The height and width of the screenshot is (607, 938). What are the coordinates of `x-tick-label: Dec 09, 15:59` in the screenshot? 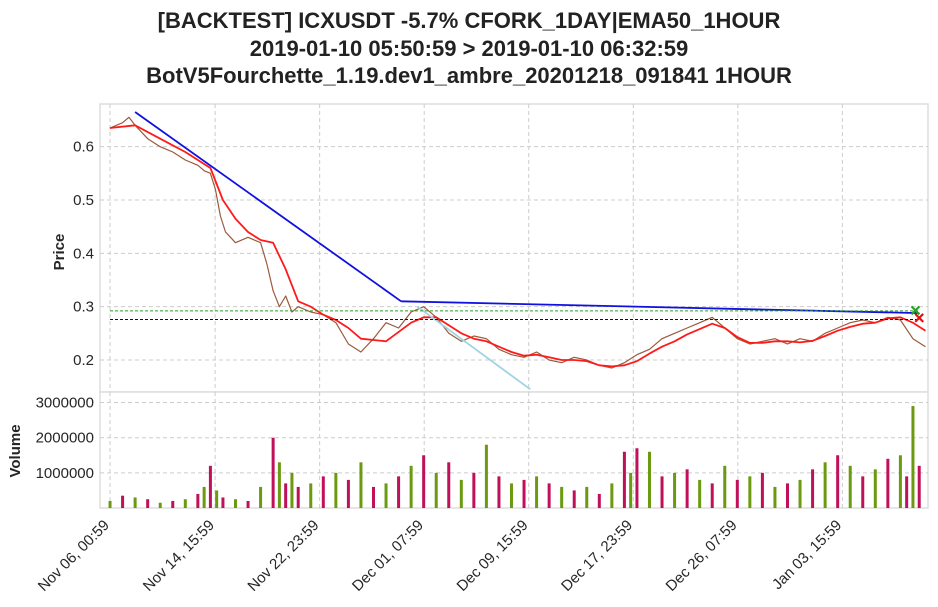 It's located at (493, 556).